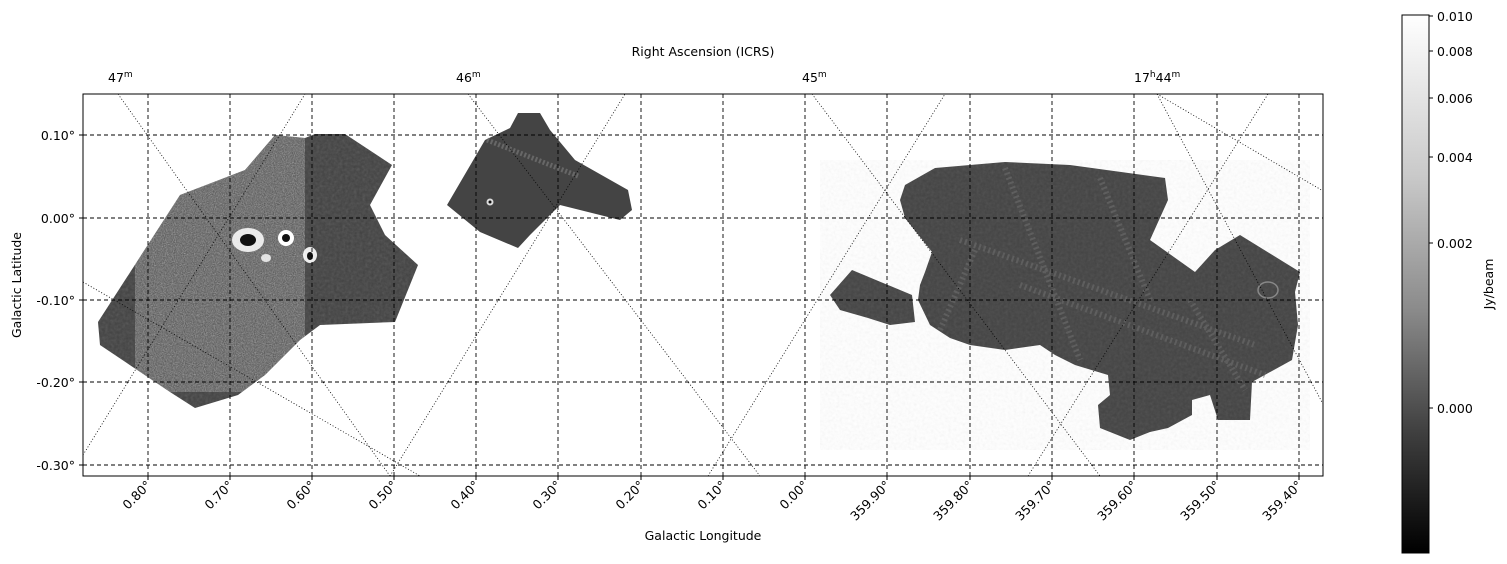 Image resolution: width=1507 pixels, height=564 pixels. What do you see at coordinates (711, 495) in the screenshot?
I see `glon-tick-label: 0.10°` at bounding box center [711, 495].